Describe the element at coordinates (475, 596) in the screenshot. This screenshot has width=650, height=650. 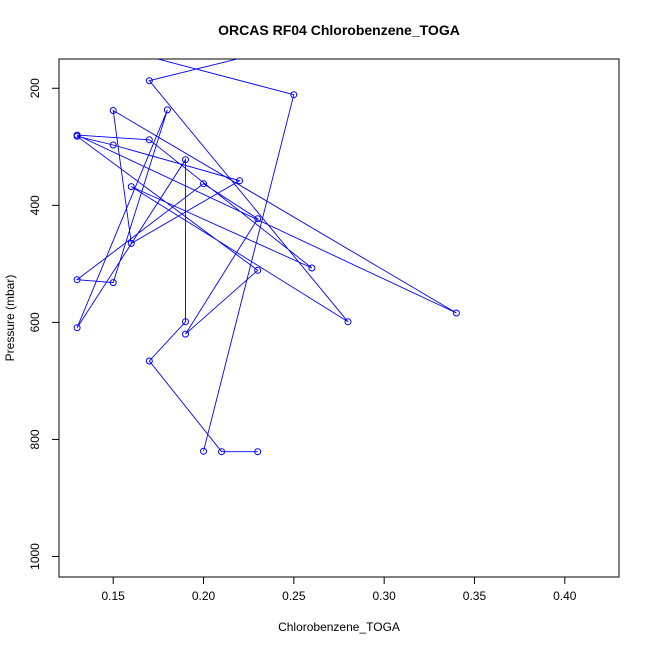
I see `x-tick-label: 0.35` at that location.